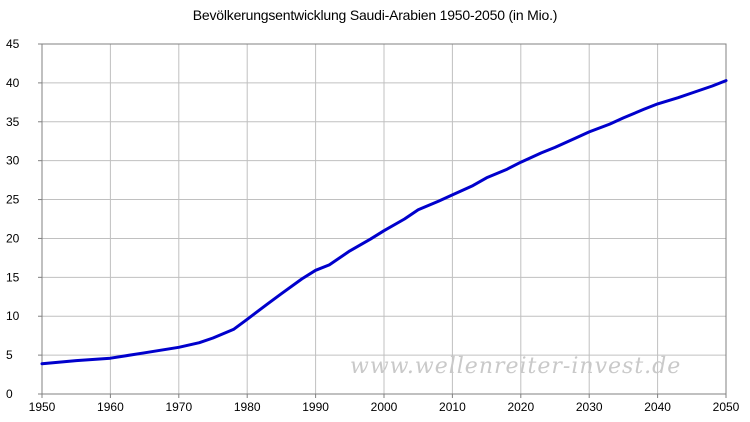  I want to click on y-tick-label: 5, so click(9, 355).